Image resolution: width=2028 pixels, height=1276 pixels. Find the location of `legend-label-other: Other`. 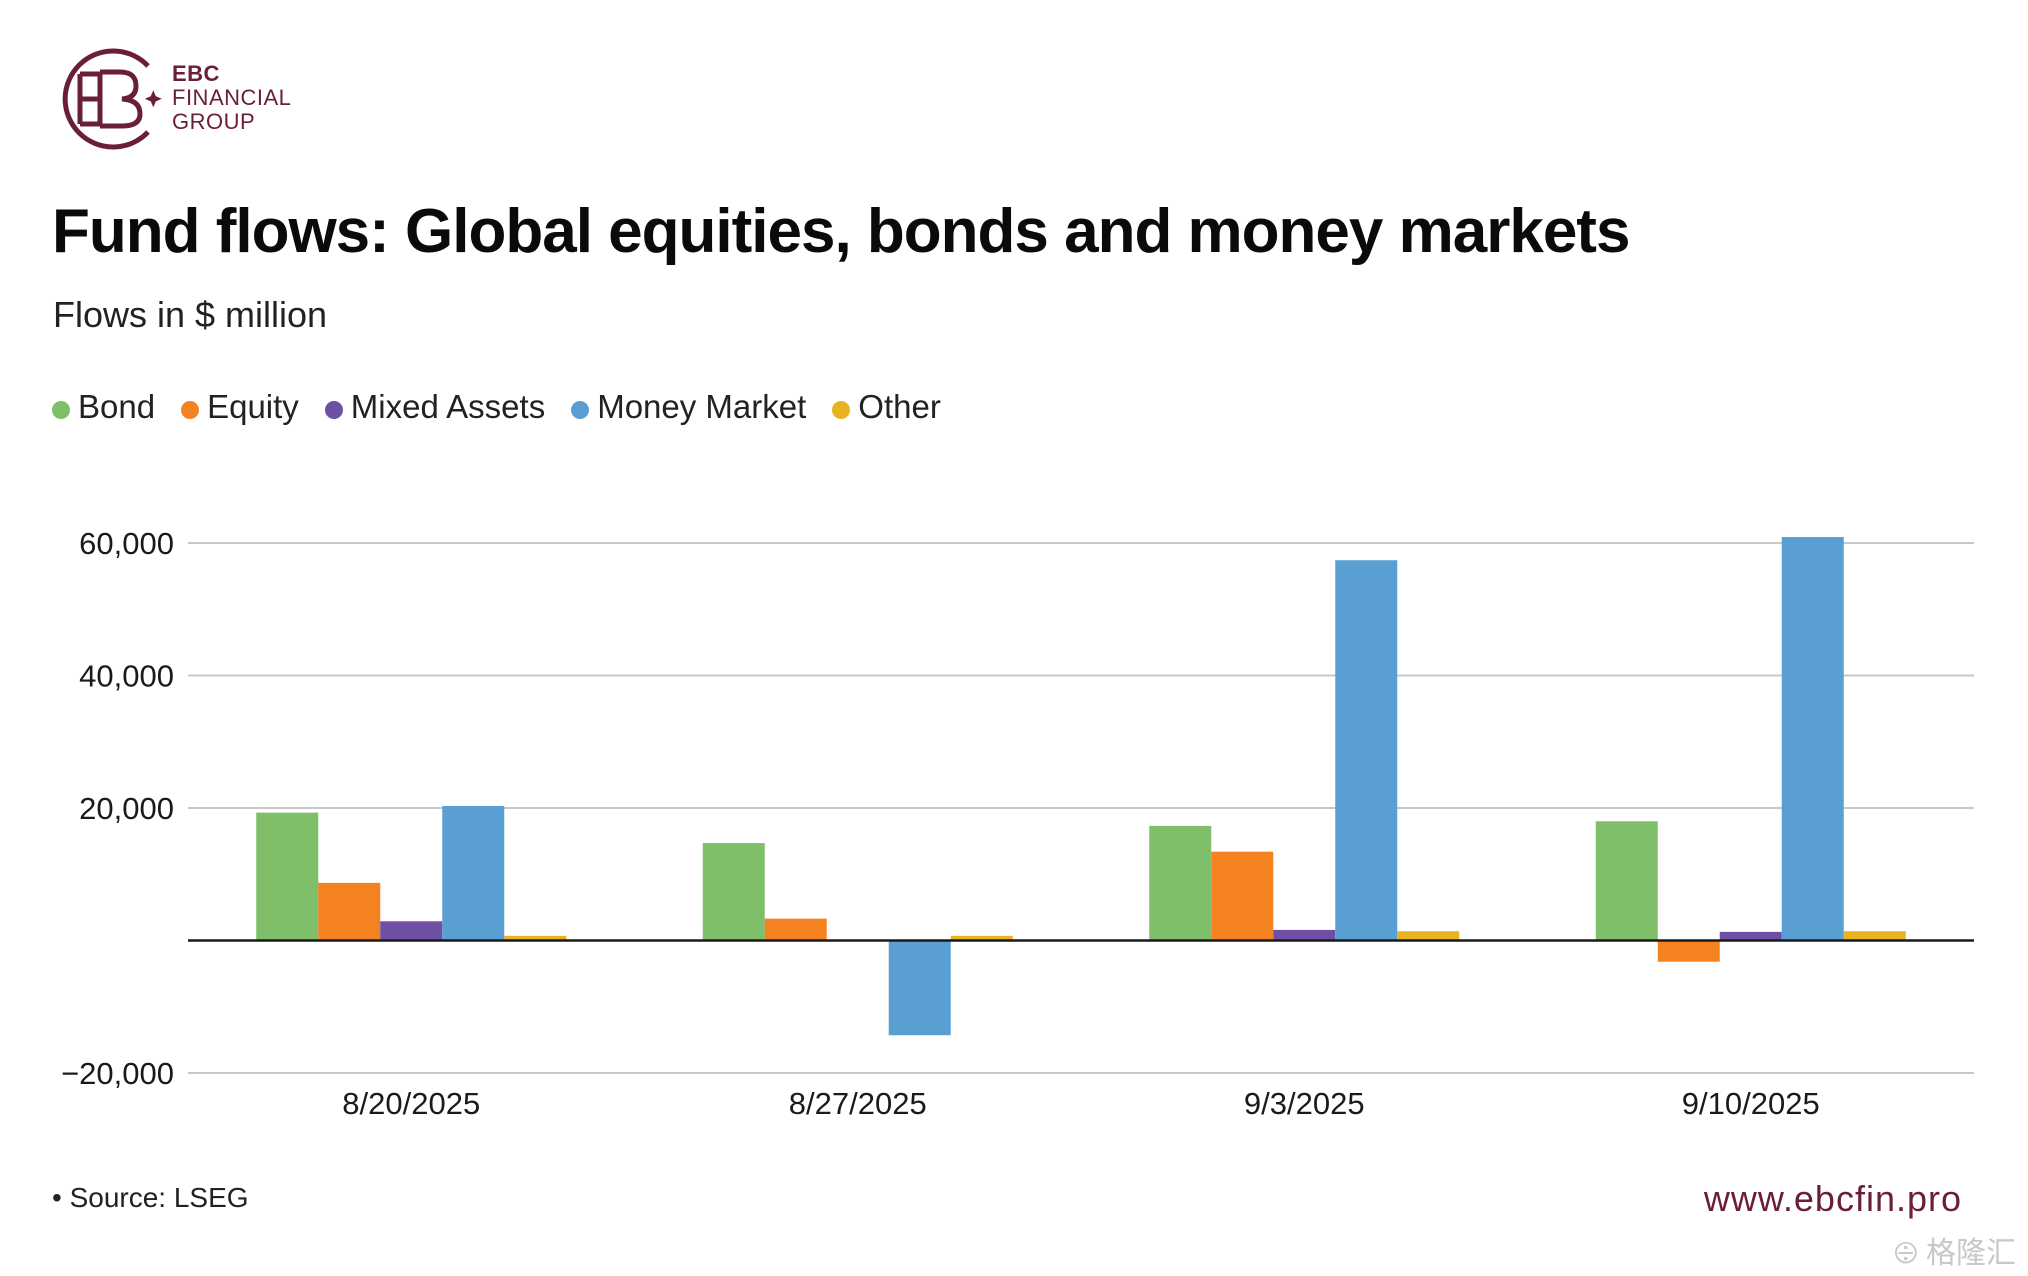

legend-label-other: Other is located at coordinates (899, 406).